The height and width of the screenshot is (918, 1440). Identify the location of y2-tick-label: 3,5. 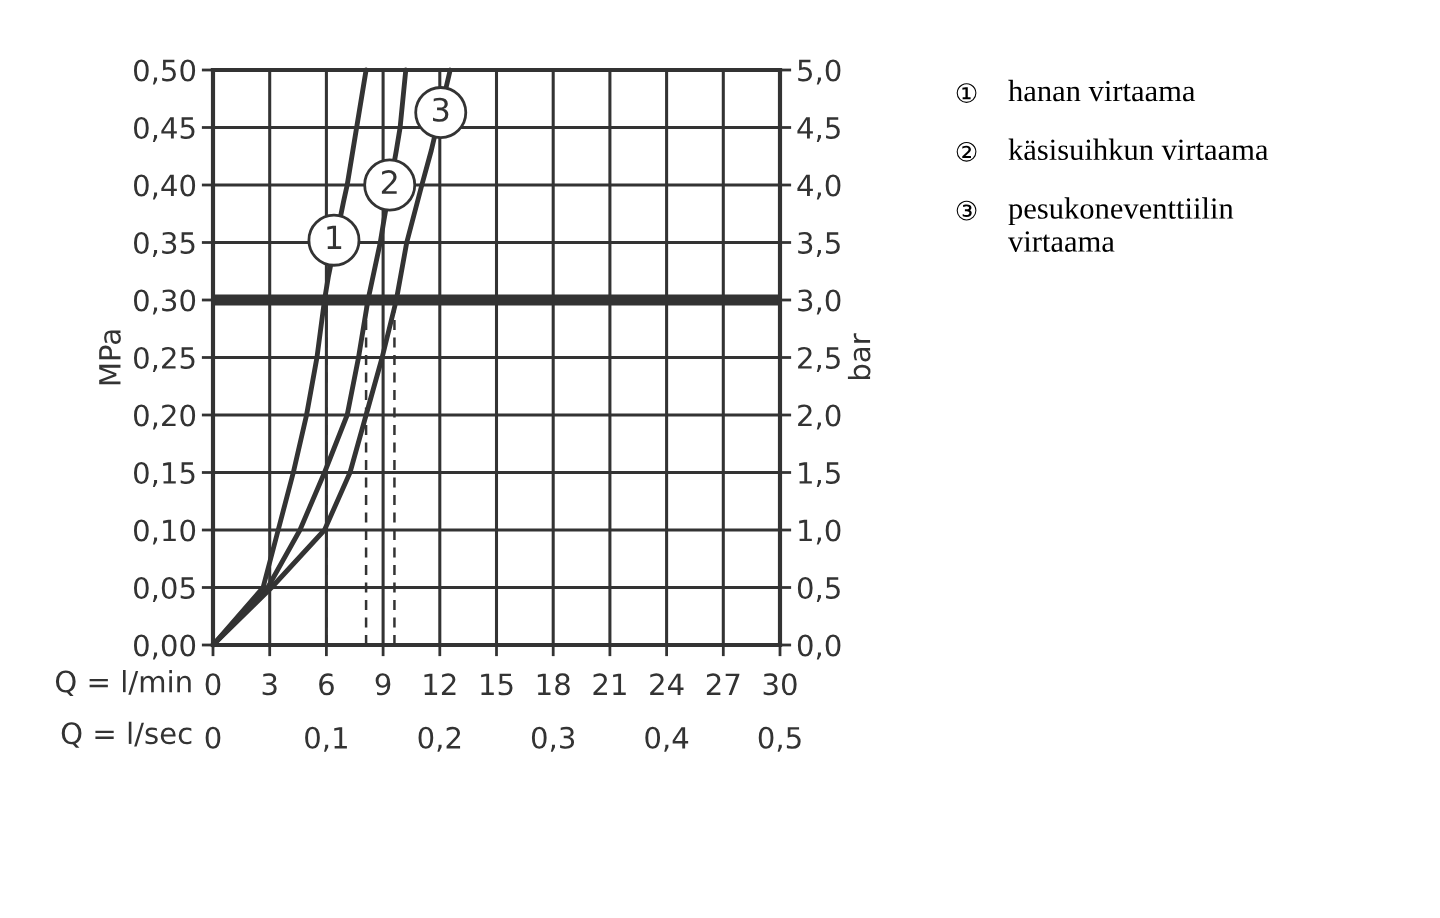
(819, 244).